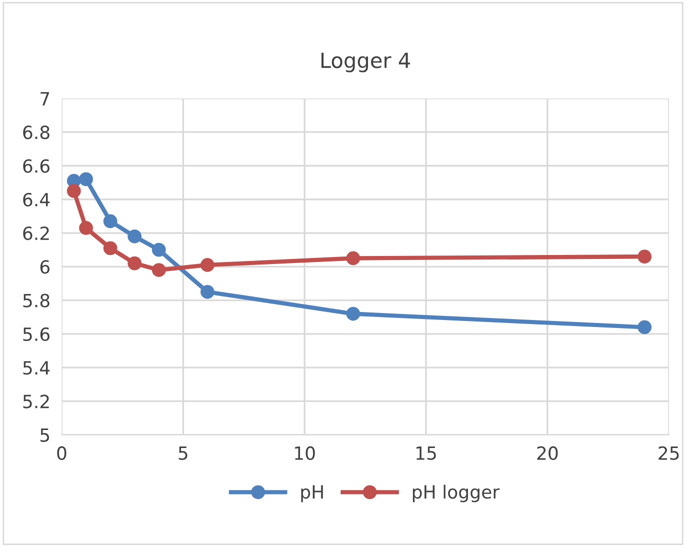 The image size is (686, 547). Describe the element at coordinates (456, 493) in the screenshot. I see `legend-label: pH logger` at that location.